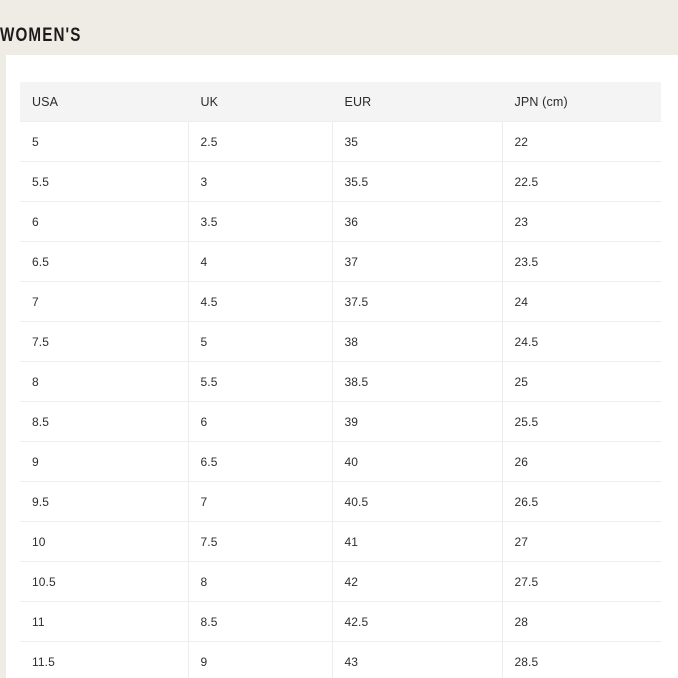 The height and width of the screenshot is (678, 678). What do you see at coordinates (104, 541) in the screenshot?
I see `cell-usa: 10` at bounding box center [104, 541].